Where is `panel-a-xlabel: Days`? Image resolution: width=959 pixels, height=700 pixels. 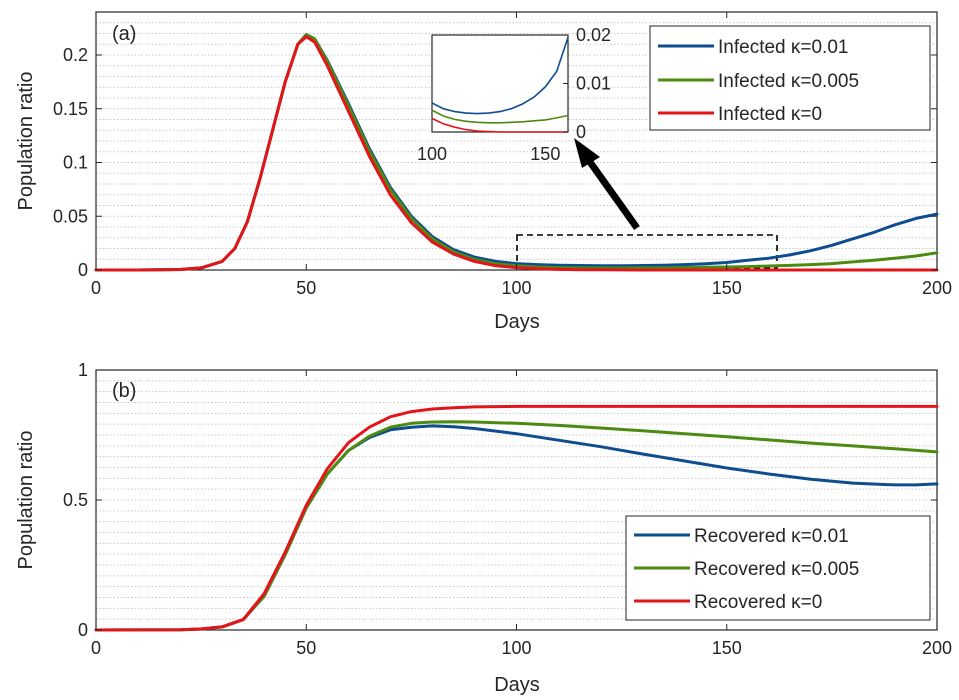
panel-a-xlabel: Days is located at coordinates (517, 322).